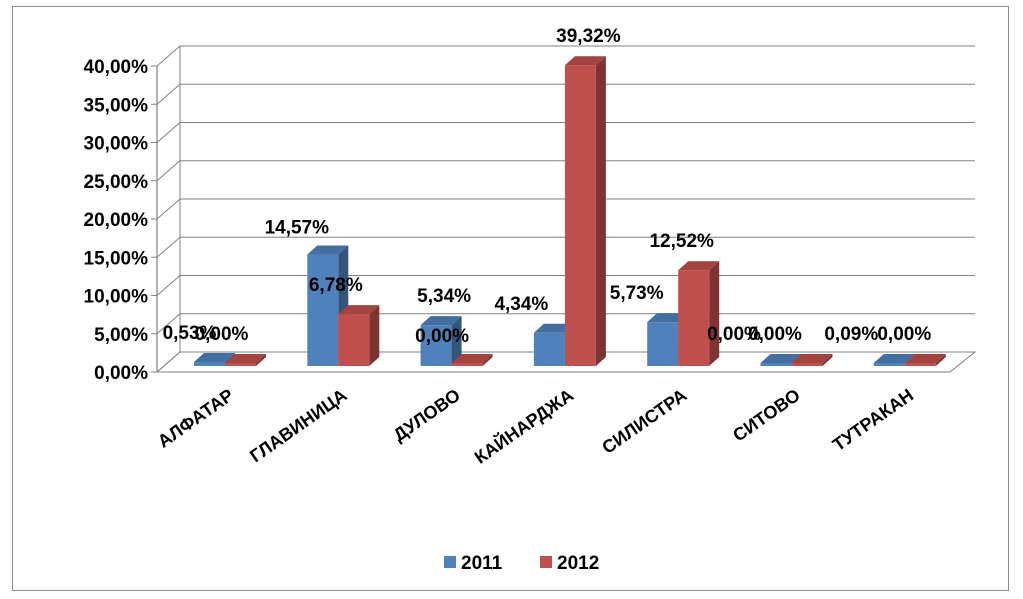 Image resolution: width=1023 pixels, height=599 pixels. I want to click on data-label-2011-5: 0,00%, so click(734, 334).